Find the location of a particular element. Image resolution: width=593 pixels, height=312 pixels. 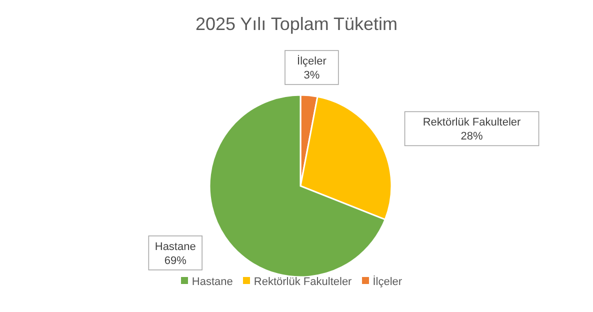

slice-label: Hastane is located at coordinates (175, 246).